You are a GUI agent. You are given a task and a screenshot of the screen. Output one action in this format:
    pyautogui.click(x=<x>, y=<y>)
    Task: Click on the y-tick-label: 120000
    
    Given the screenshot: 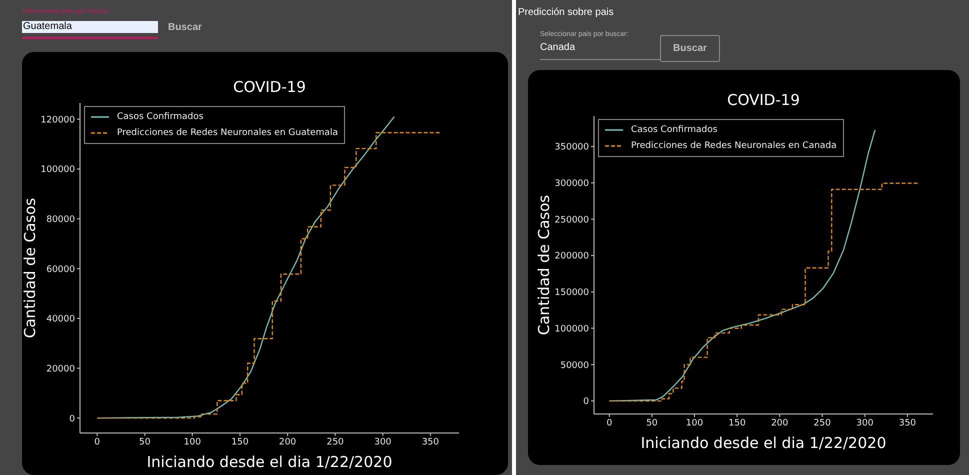 What is the action you would take?
    pyautogui.click(x=58, y=120)
    